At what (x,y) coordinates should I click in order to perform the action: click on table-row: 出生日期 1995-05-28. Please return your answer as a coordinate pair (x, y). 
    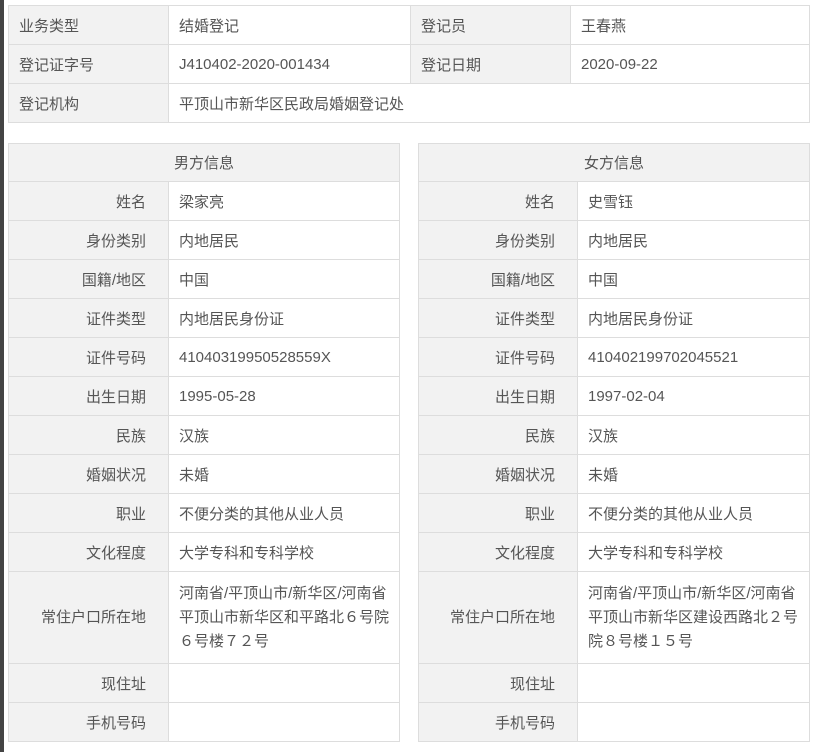
    Looking at the image, I should click on (204, 396).